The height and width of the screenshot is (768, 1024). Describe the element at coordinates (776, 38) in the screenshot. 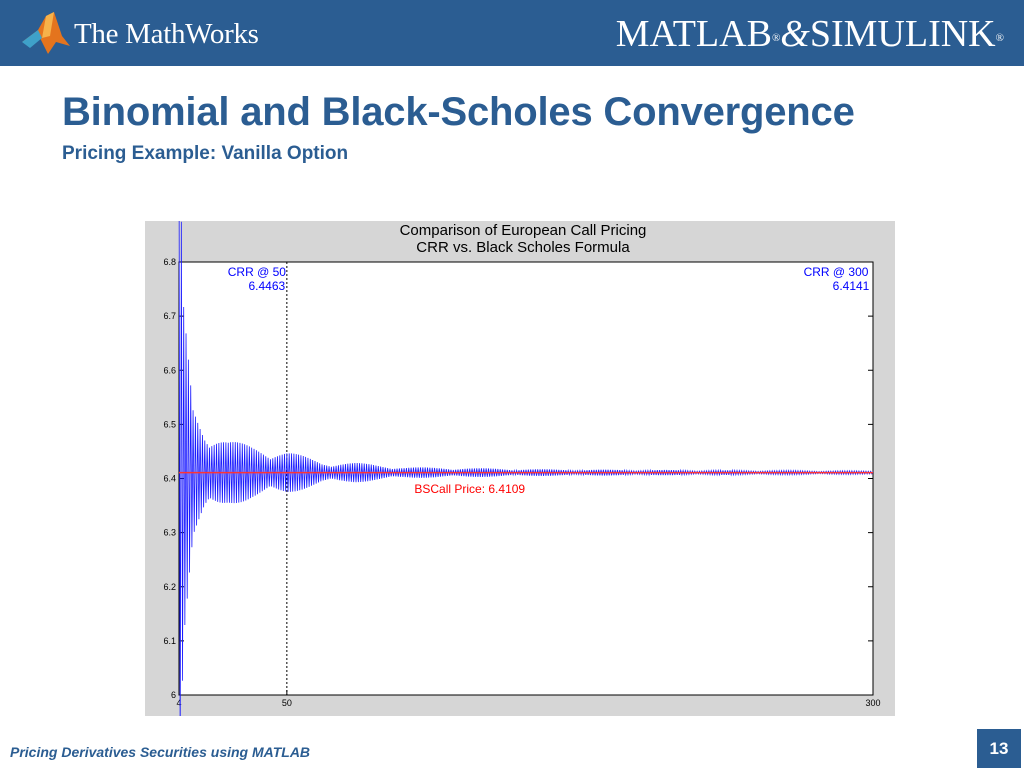

I see `registered-mark: ®` at that location.